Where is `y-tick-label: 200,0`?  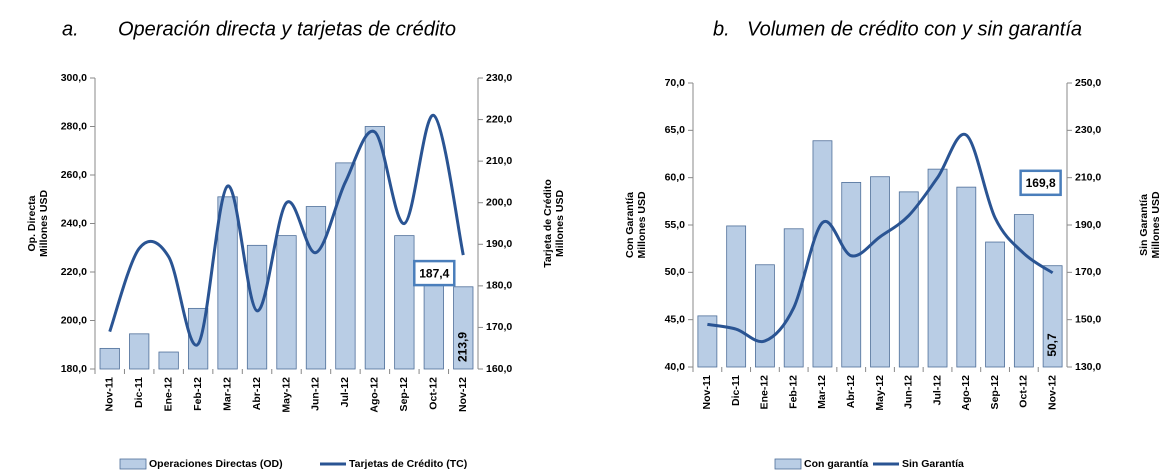
y-tick-label: 200,0 is located at coordinates (74, 320).